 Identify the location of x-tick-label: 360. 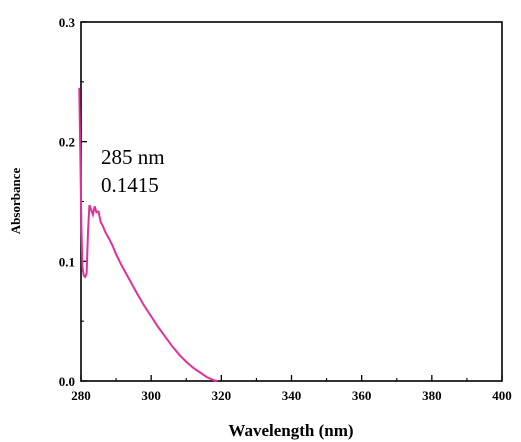
(362, 395).